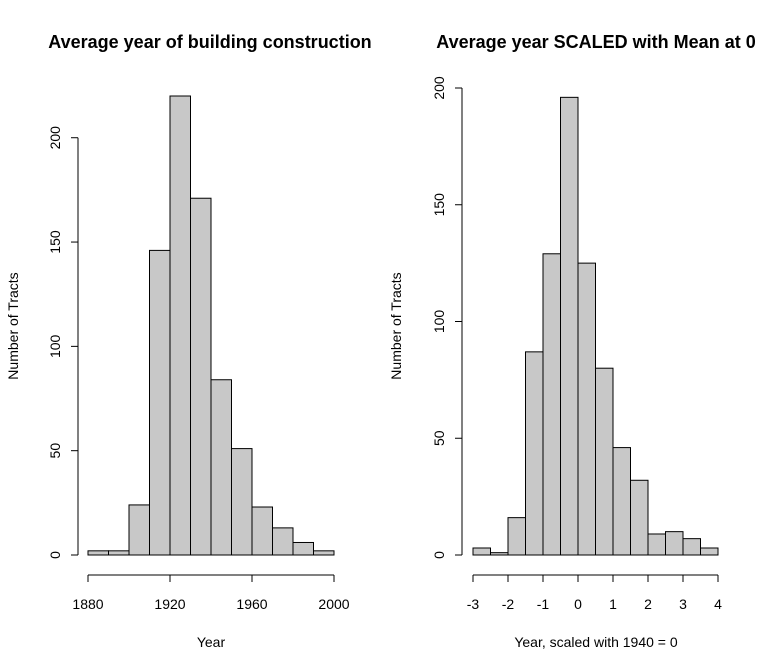  What do you see at coordinates (211, 642) in the screenshot?
I see `x-axis-label-left: Year` at bounding box center [211, 642].